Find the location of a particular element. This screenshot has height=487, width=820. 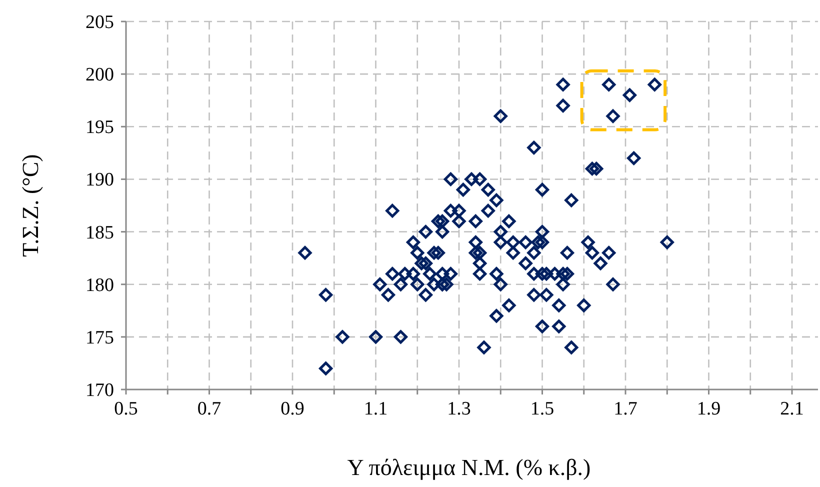

x-tick-label: 2.1 is located at coordinates (792, 409).